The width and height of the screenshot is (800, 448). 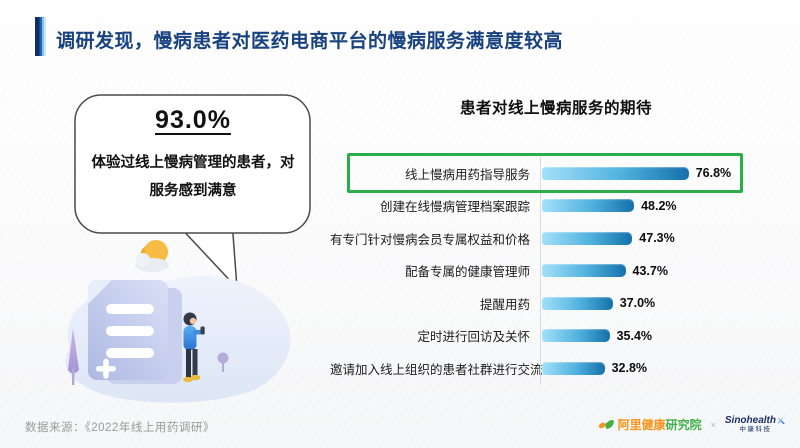 What do you see at coordinates (454, 207) in the screenshot?
I see `chart-category-label: 创建在线慢病管理档案跟踪` at bounding box center [454, 207].